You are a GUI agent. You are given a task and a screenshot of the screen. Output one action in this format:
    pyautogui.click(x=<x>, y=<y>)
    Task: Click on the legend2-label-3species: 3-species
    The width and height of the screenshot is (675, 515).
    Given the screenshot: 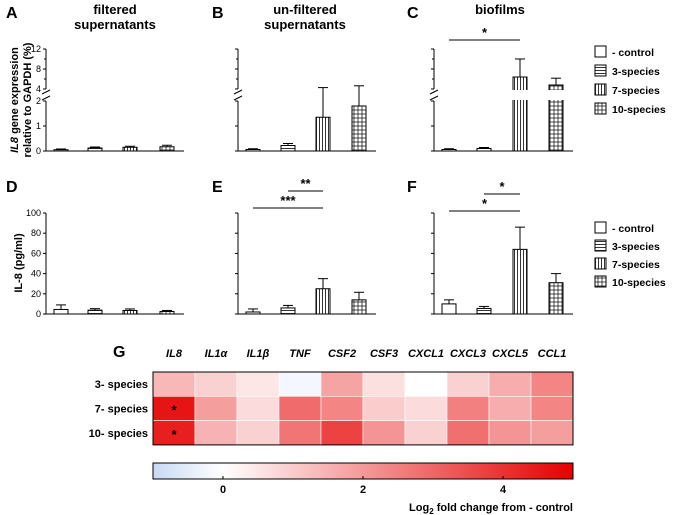 What is the action you would take?
    pyautogui.click(x=636, y=247)
    